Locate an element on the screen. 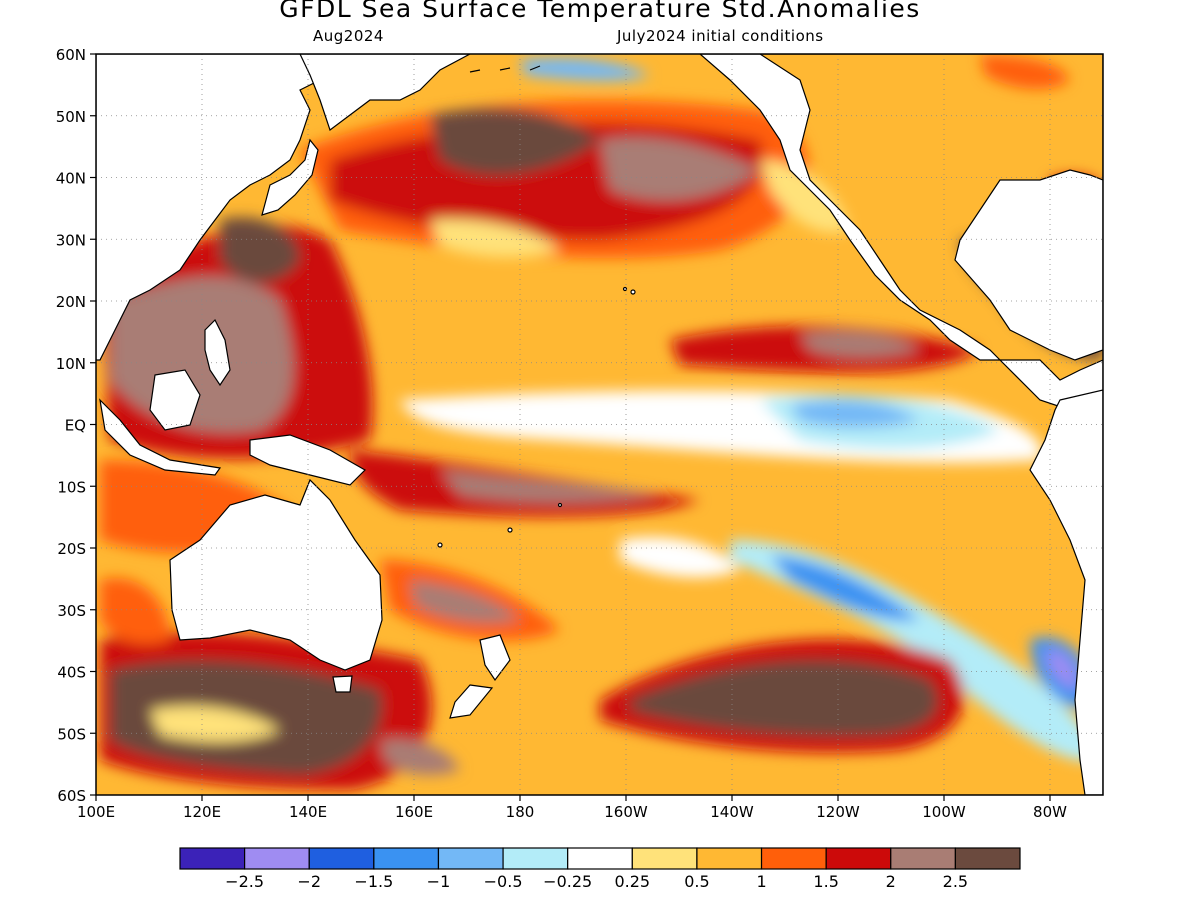 This screenshot has height=900, width=1200. initial-conditions: July2024 initial conditions is located at coordinates (720, 36).